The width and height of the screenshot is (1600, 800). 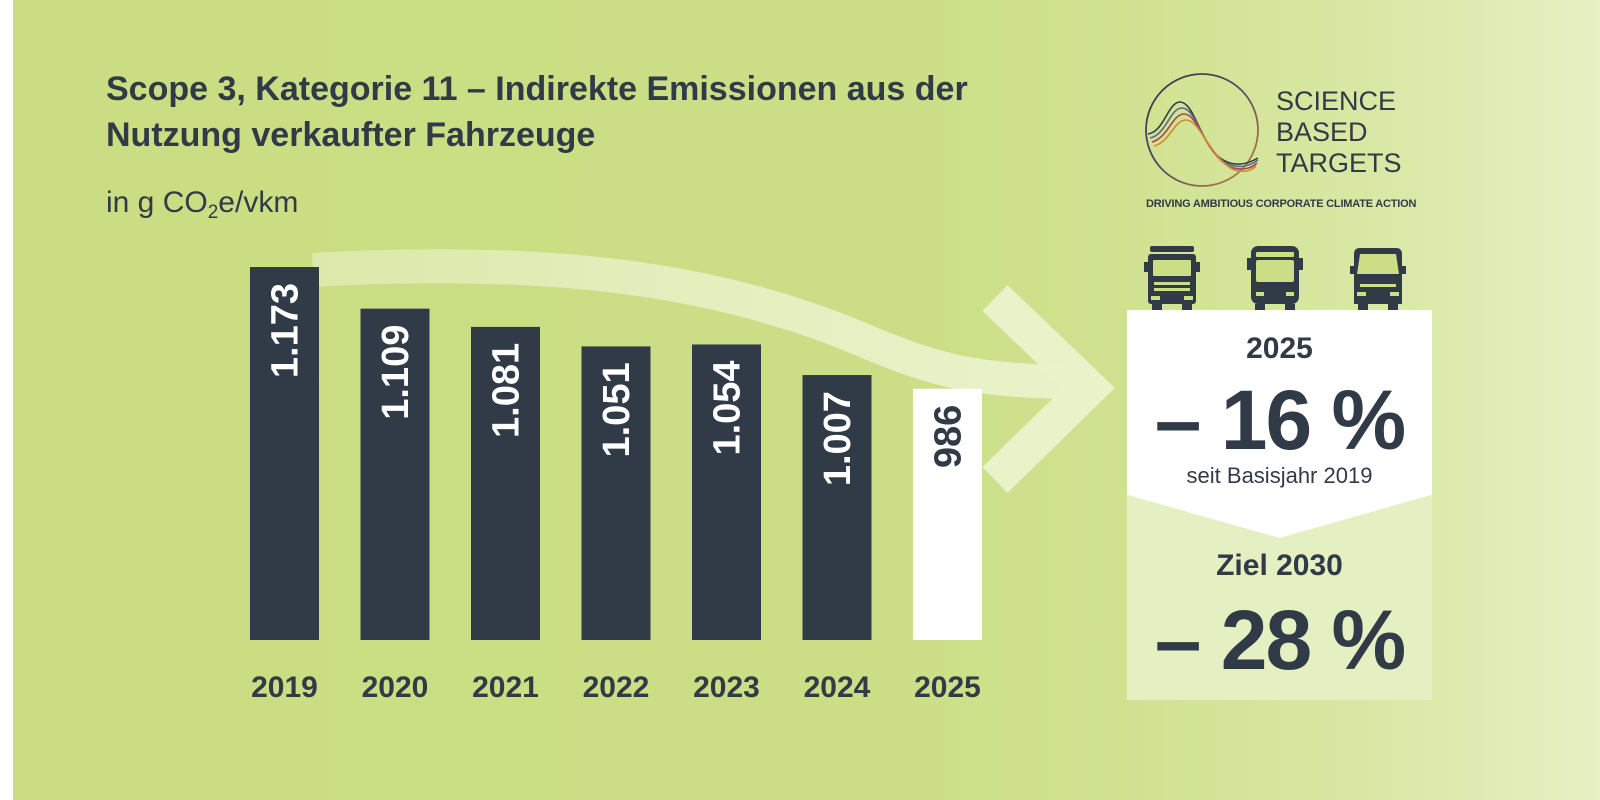 What do you see at coordinates (1172, 278) in the screenshot?
I see `truck-icon` at bounding box center [1172, 278].